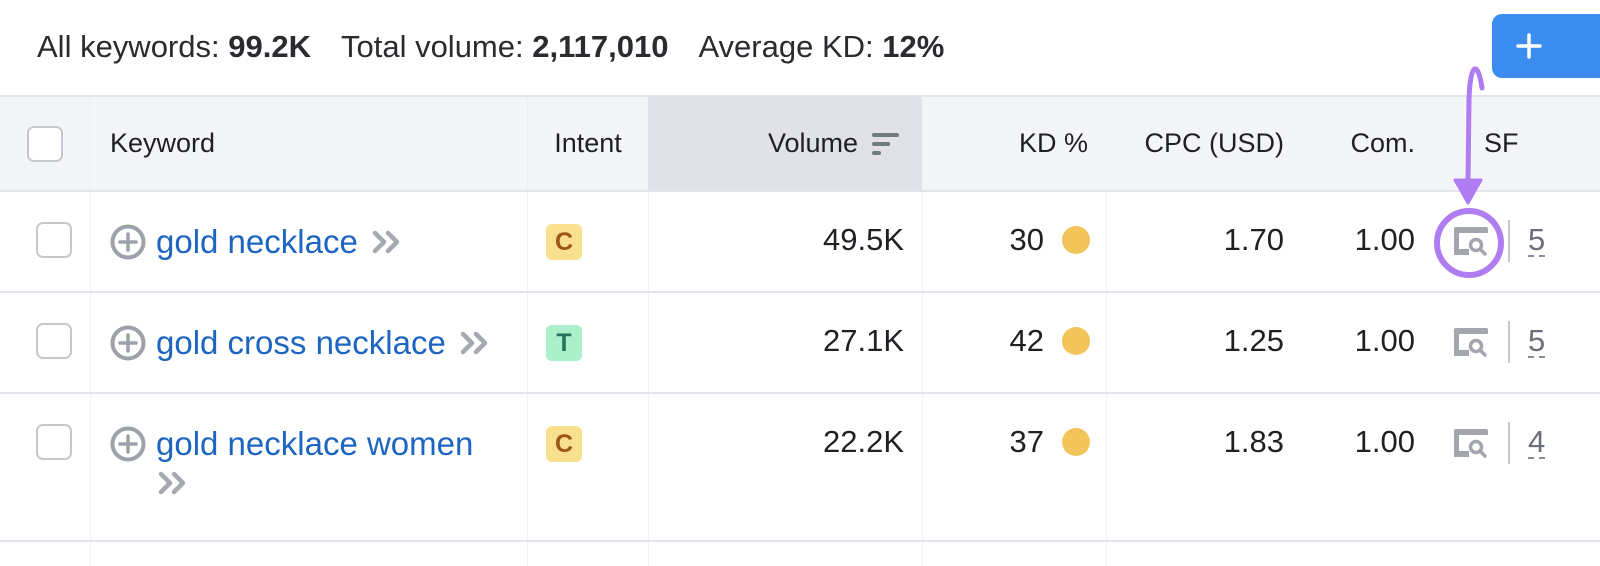 The width and height of the screenshot is (1600, 566). I want to click on kd-value: 37, so click(1026, 441).